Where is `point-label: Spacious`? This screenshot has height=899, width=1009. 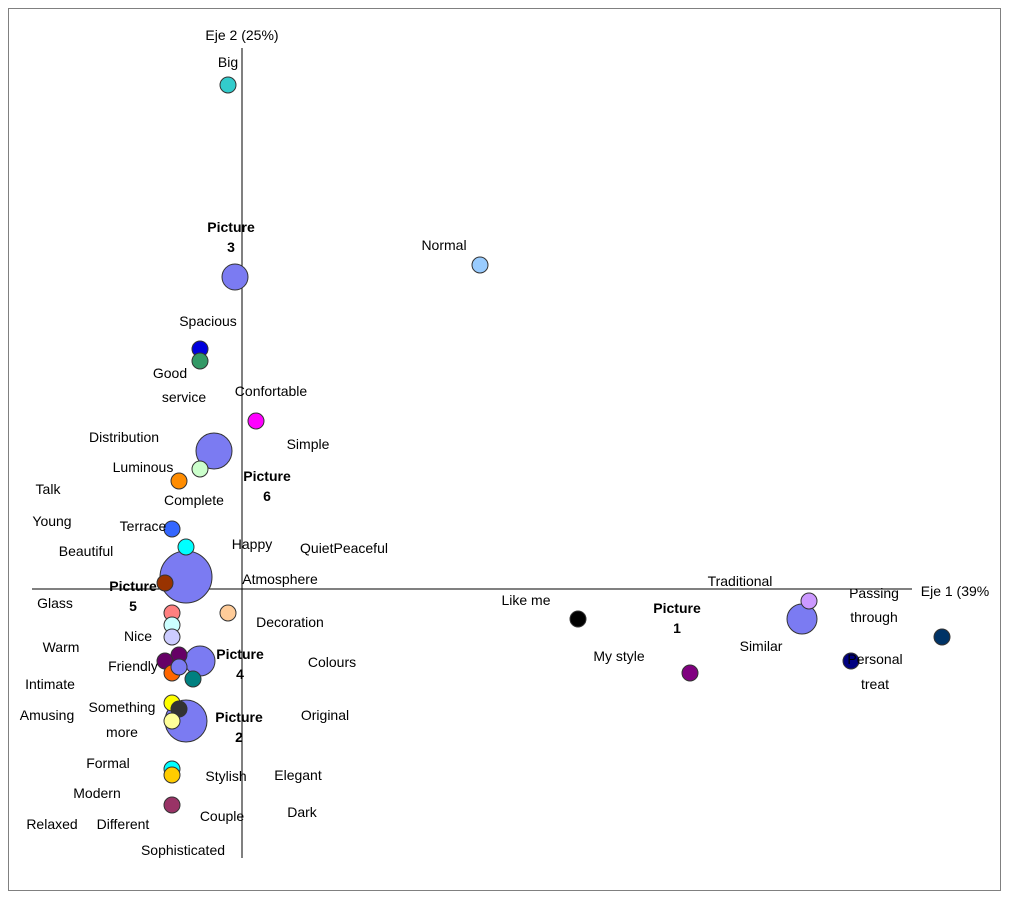 point-label: Spacious is located at coordinates (208, 321).